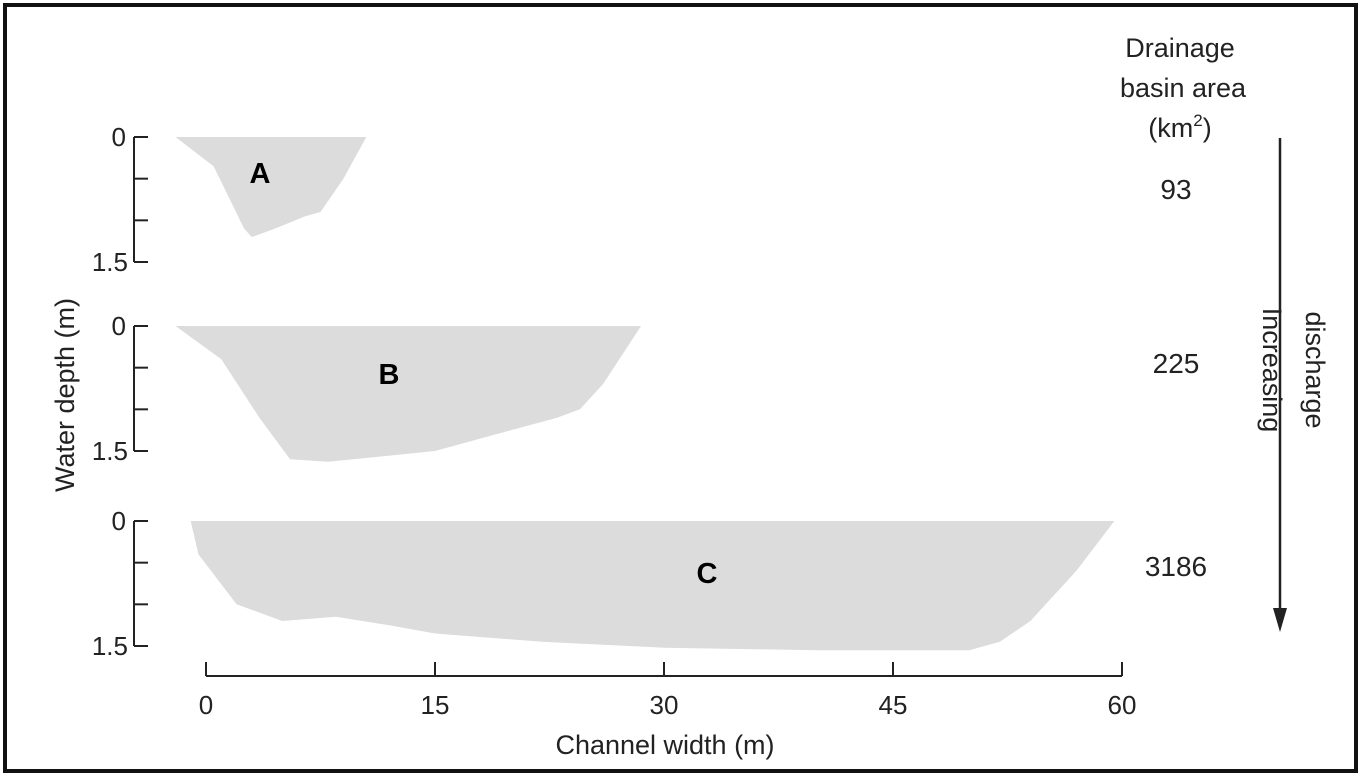 This screenshot has width=1365, height=780. Describe the element at coordinates (1176, 566) in the screenshot. I see `drainage-area-value-c: 3186` at that location.